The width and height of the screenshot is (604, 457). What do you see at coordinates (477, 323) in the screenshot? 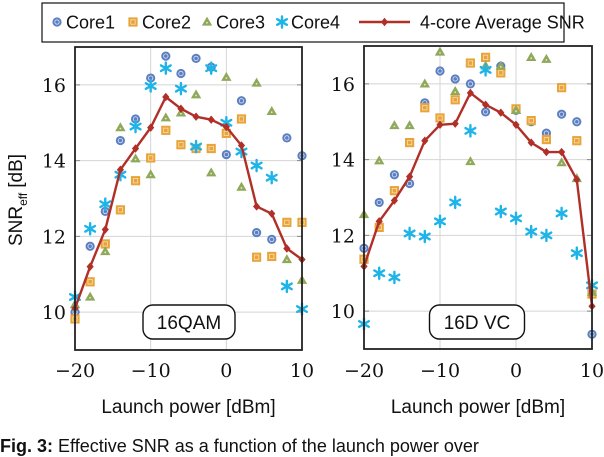
I see `panel-label-text: 16D VC` at bounding box center [477, 323].